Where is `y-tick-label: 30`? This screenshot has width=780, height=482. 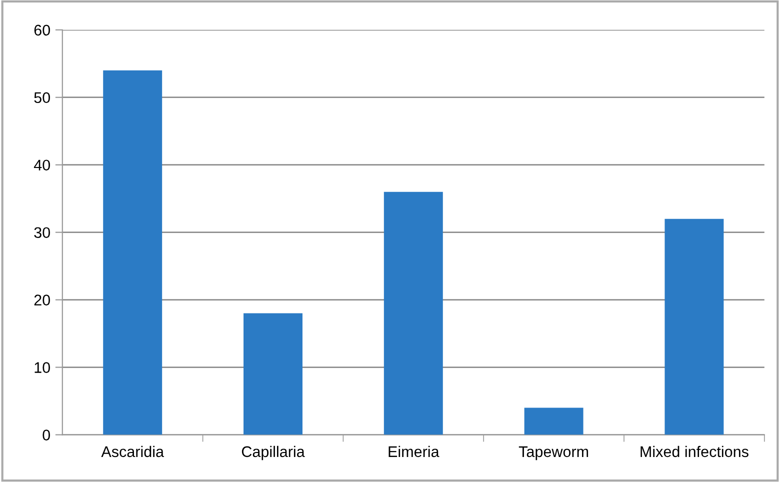
y-tick-label: 30 is located at coordinates (42, 232).